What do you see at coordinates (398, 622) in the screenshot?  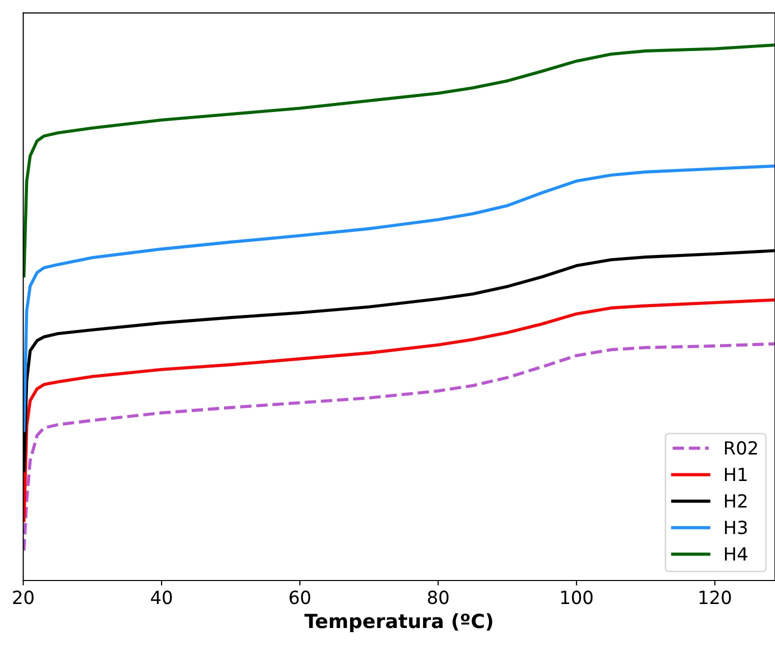 I see `x-axis-title: Temperatura (ºC)` at bounding box center [398, 622].